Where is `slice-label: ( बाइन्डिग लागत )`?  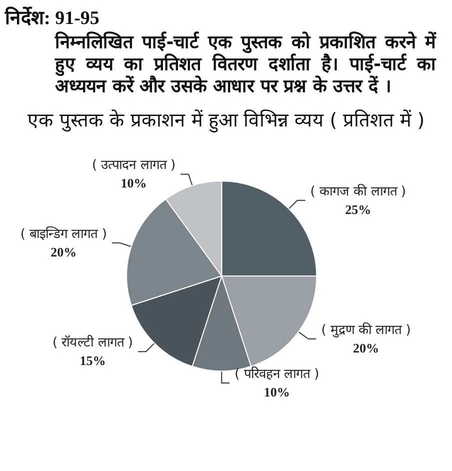 slice-label: ( बाइन्डिग लागत ) is located at coordinates (63, 234).